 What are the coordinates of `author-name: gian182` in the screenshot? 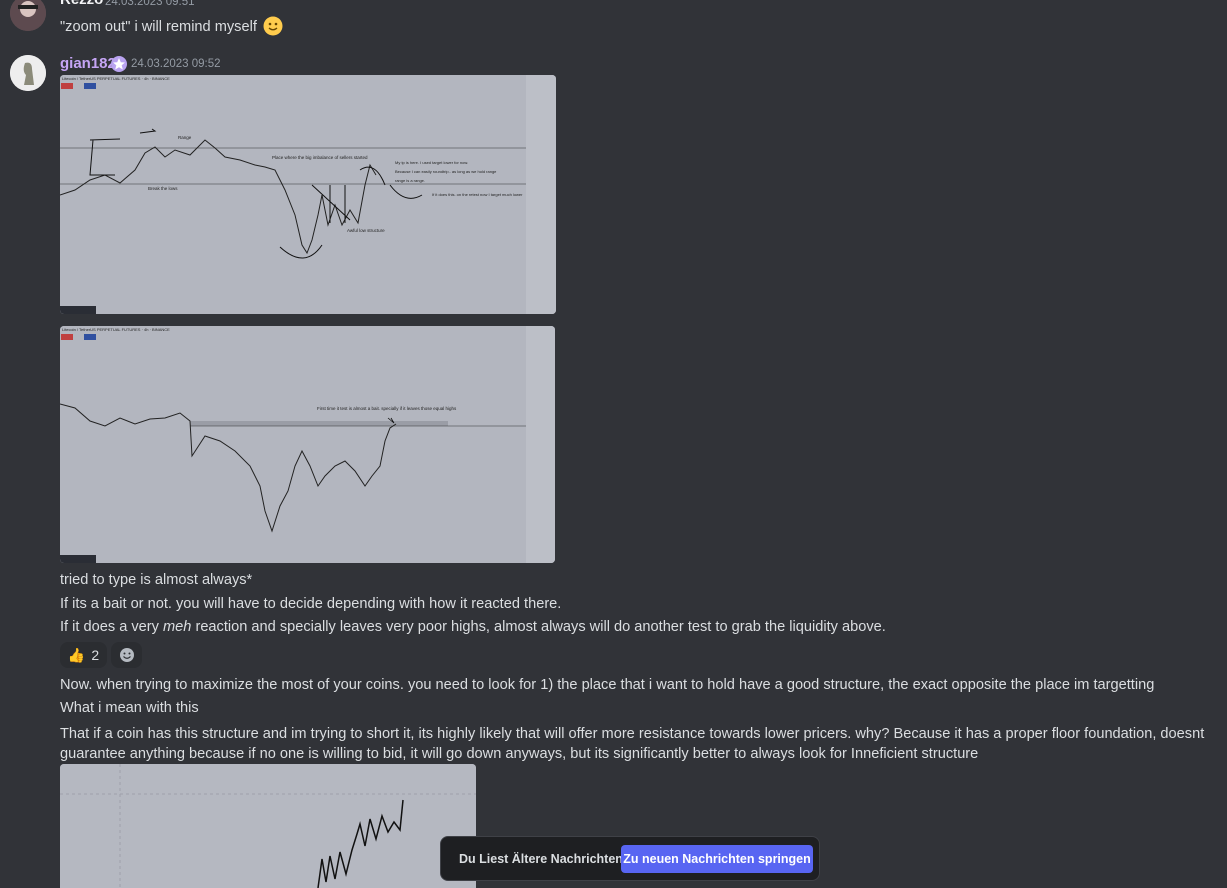 It's located at (88, 63).